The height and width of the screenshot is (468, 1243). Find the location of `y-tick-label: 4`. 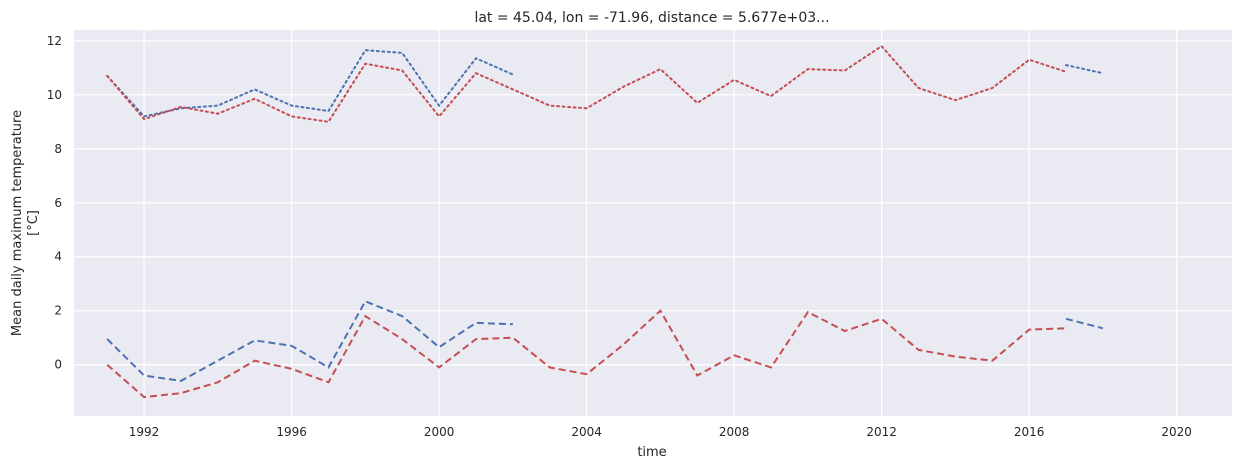

y-tick-label: 4 is located at coordinates (58, 257).